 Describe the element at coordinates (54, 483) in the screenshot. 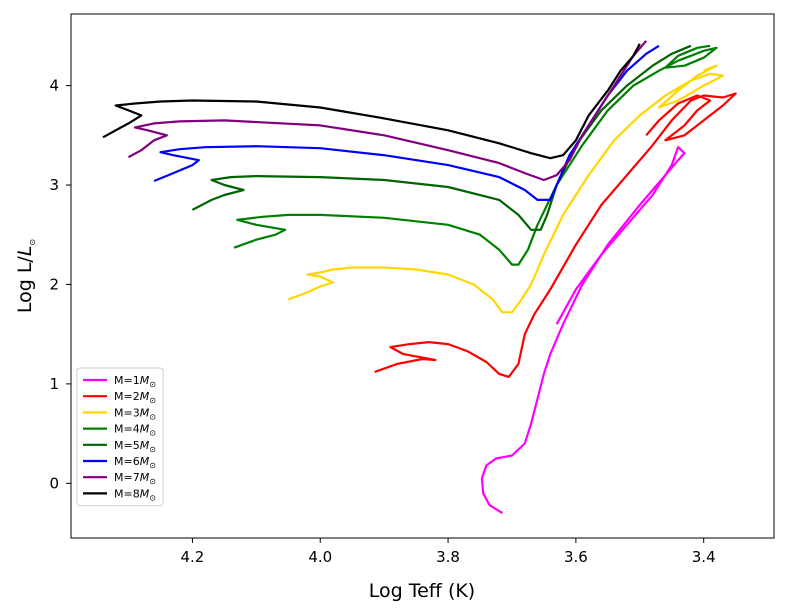

I see `y-tick-label: 0` at that location.